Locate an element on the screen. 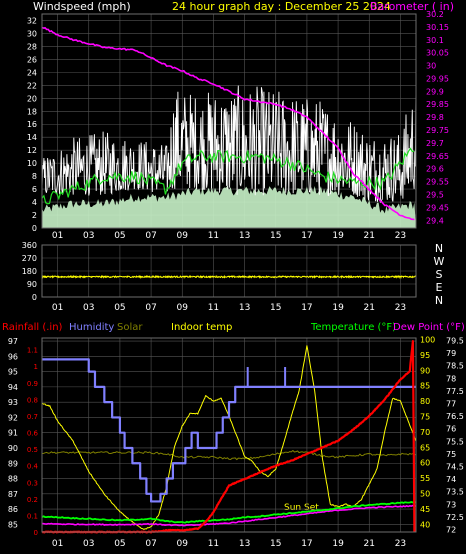  direction-hour-tick-09: 09 is located at coordinates (183, 308).